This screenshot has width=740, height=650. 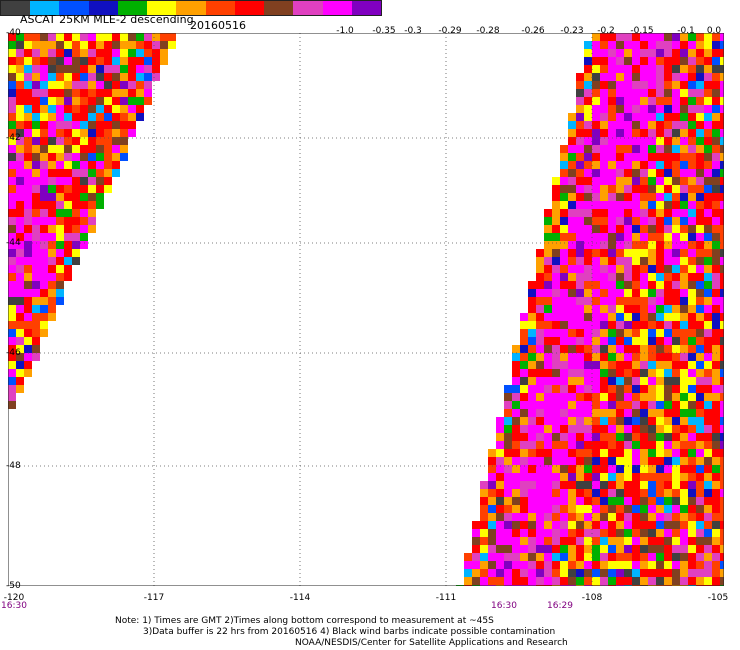 I want to click on longitude-label: -105, so click(x=718, y=598).